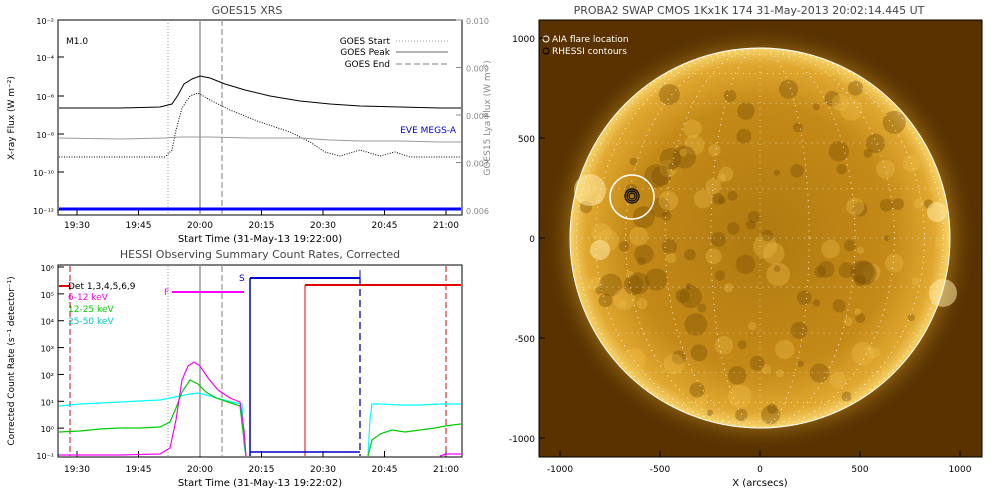 The height and width of the screenshot is (500, 1000). What do you see at coordinates (527, 240) in the screenshot?
I see `swap-y-axis: 1000 500 0 -500 -1000` at bounding box center [527, 240].